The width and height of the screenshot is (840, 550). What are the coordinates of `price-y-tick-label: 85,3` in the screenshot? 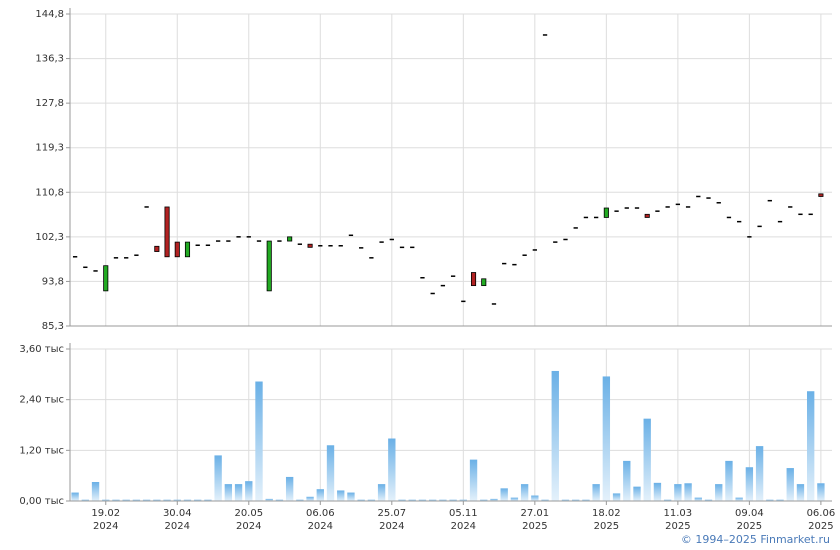 It's located at (53, 326).